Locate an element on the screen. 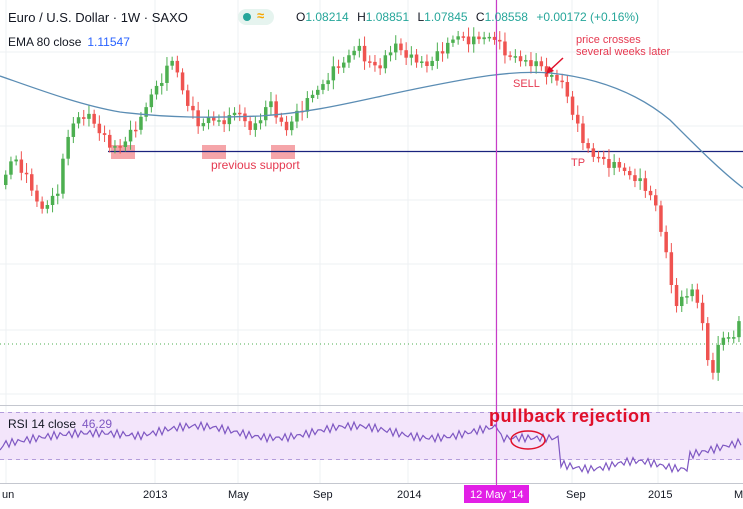 The height and width of the screenshot is (509, 743). ema-legend: EMA 80 close 1.11547 is located at coordinates (69, 42).